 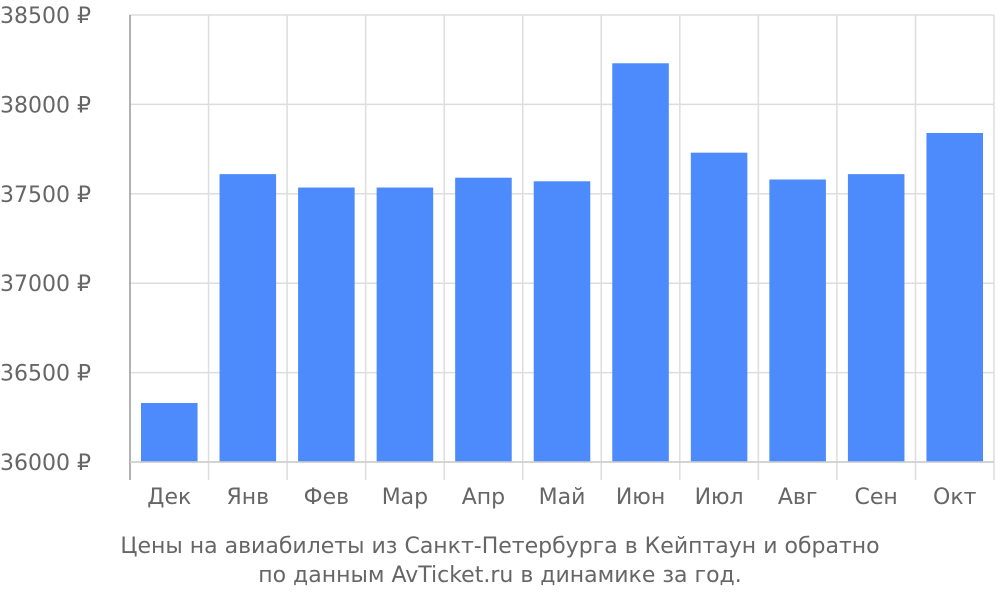 What do you see at coordinates (405, 325) in the screenshot?
I see `bar-Мар` at bounding box center [405, 325].